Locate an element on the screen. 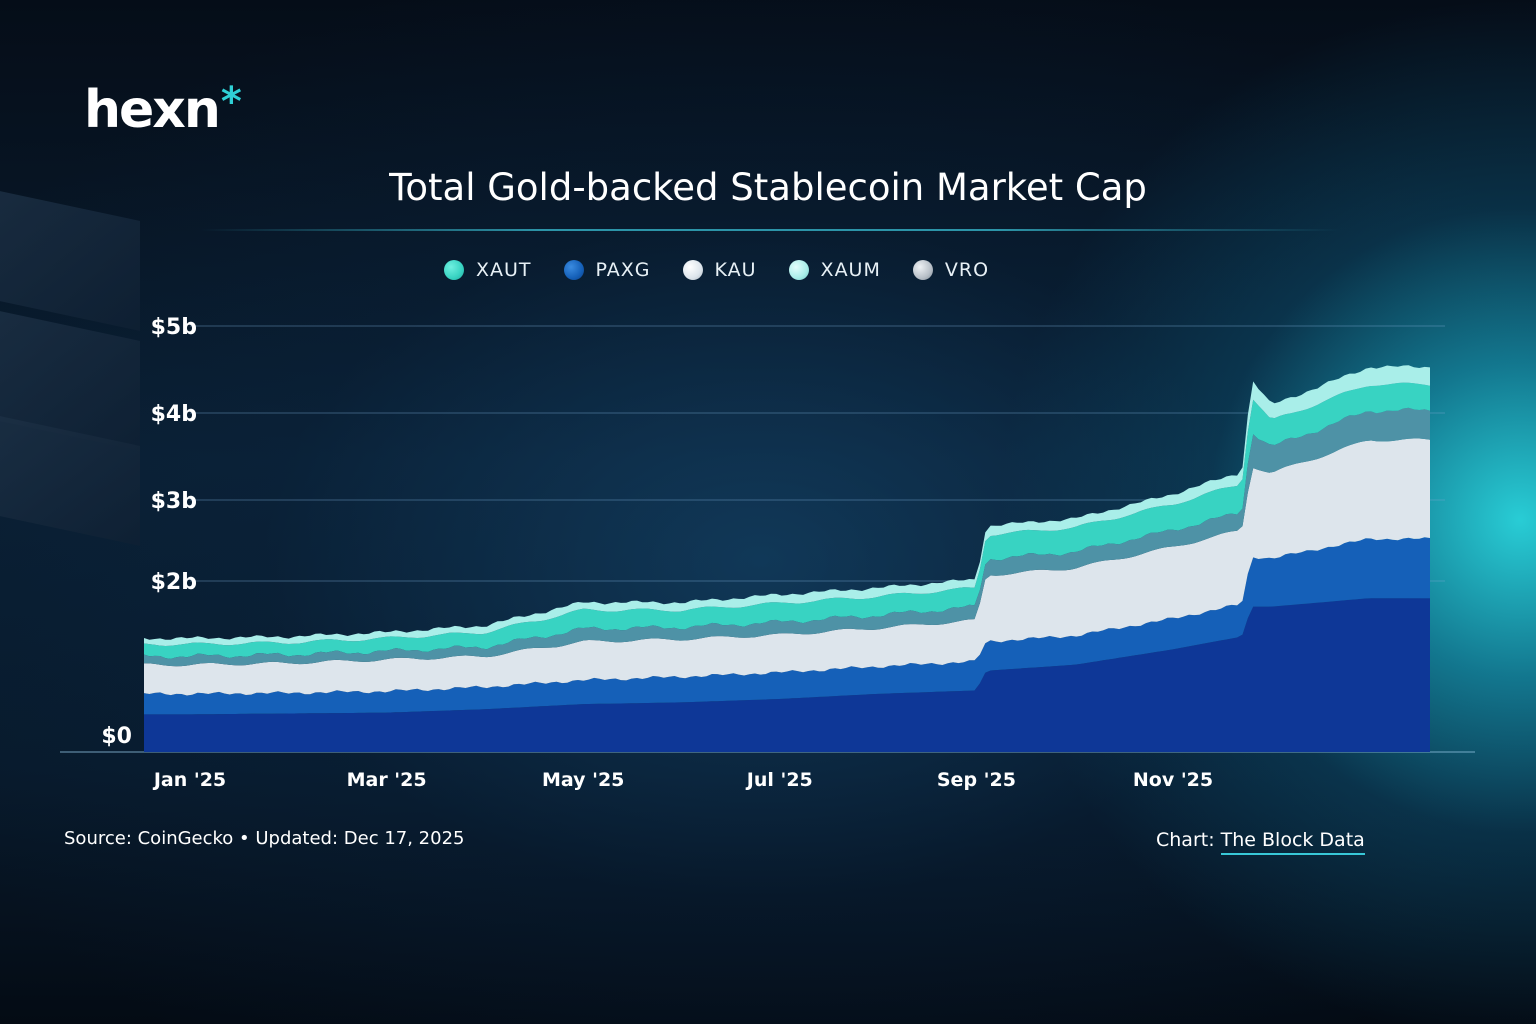 The height and width of the screenshot is (1024, 1536). area-series-paxg is located at coordinates (787, 626).